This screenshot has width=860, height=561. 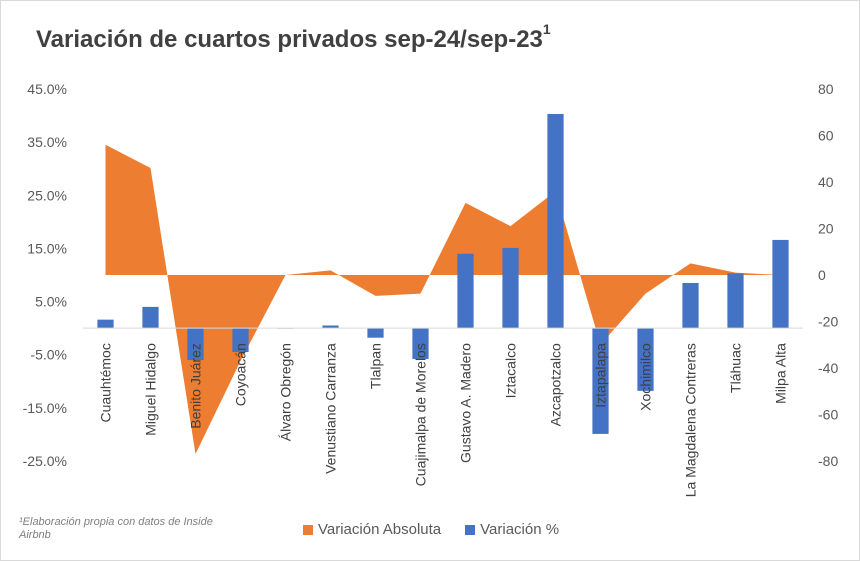 I want to click on category-label: Coyoacán, so click(x=241, y=374).